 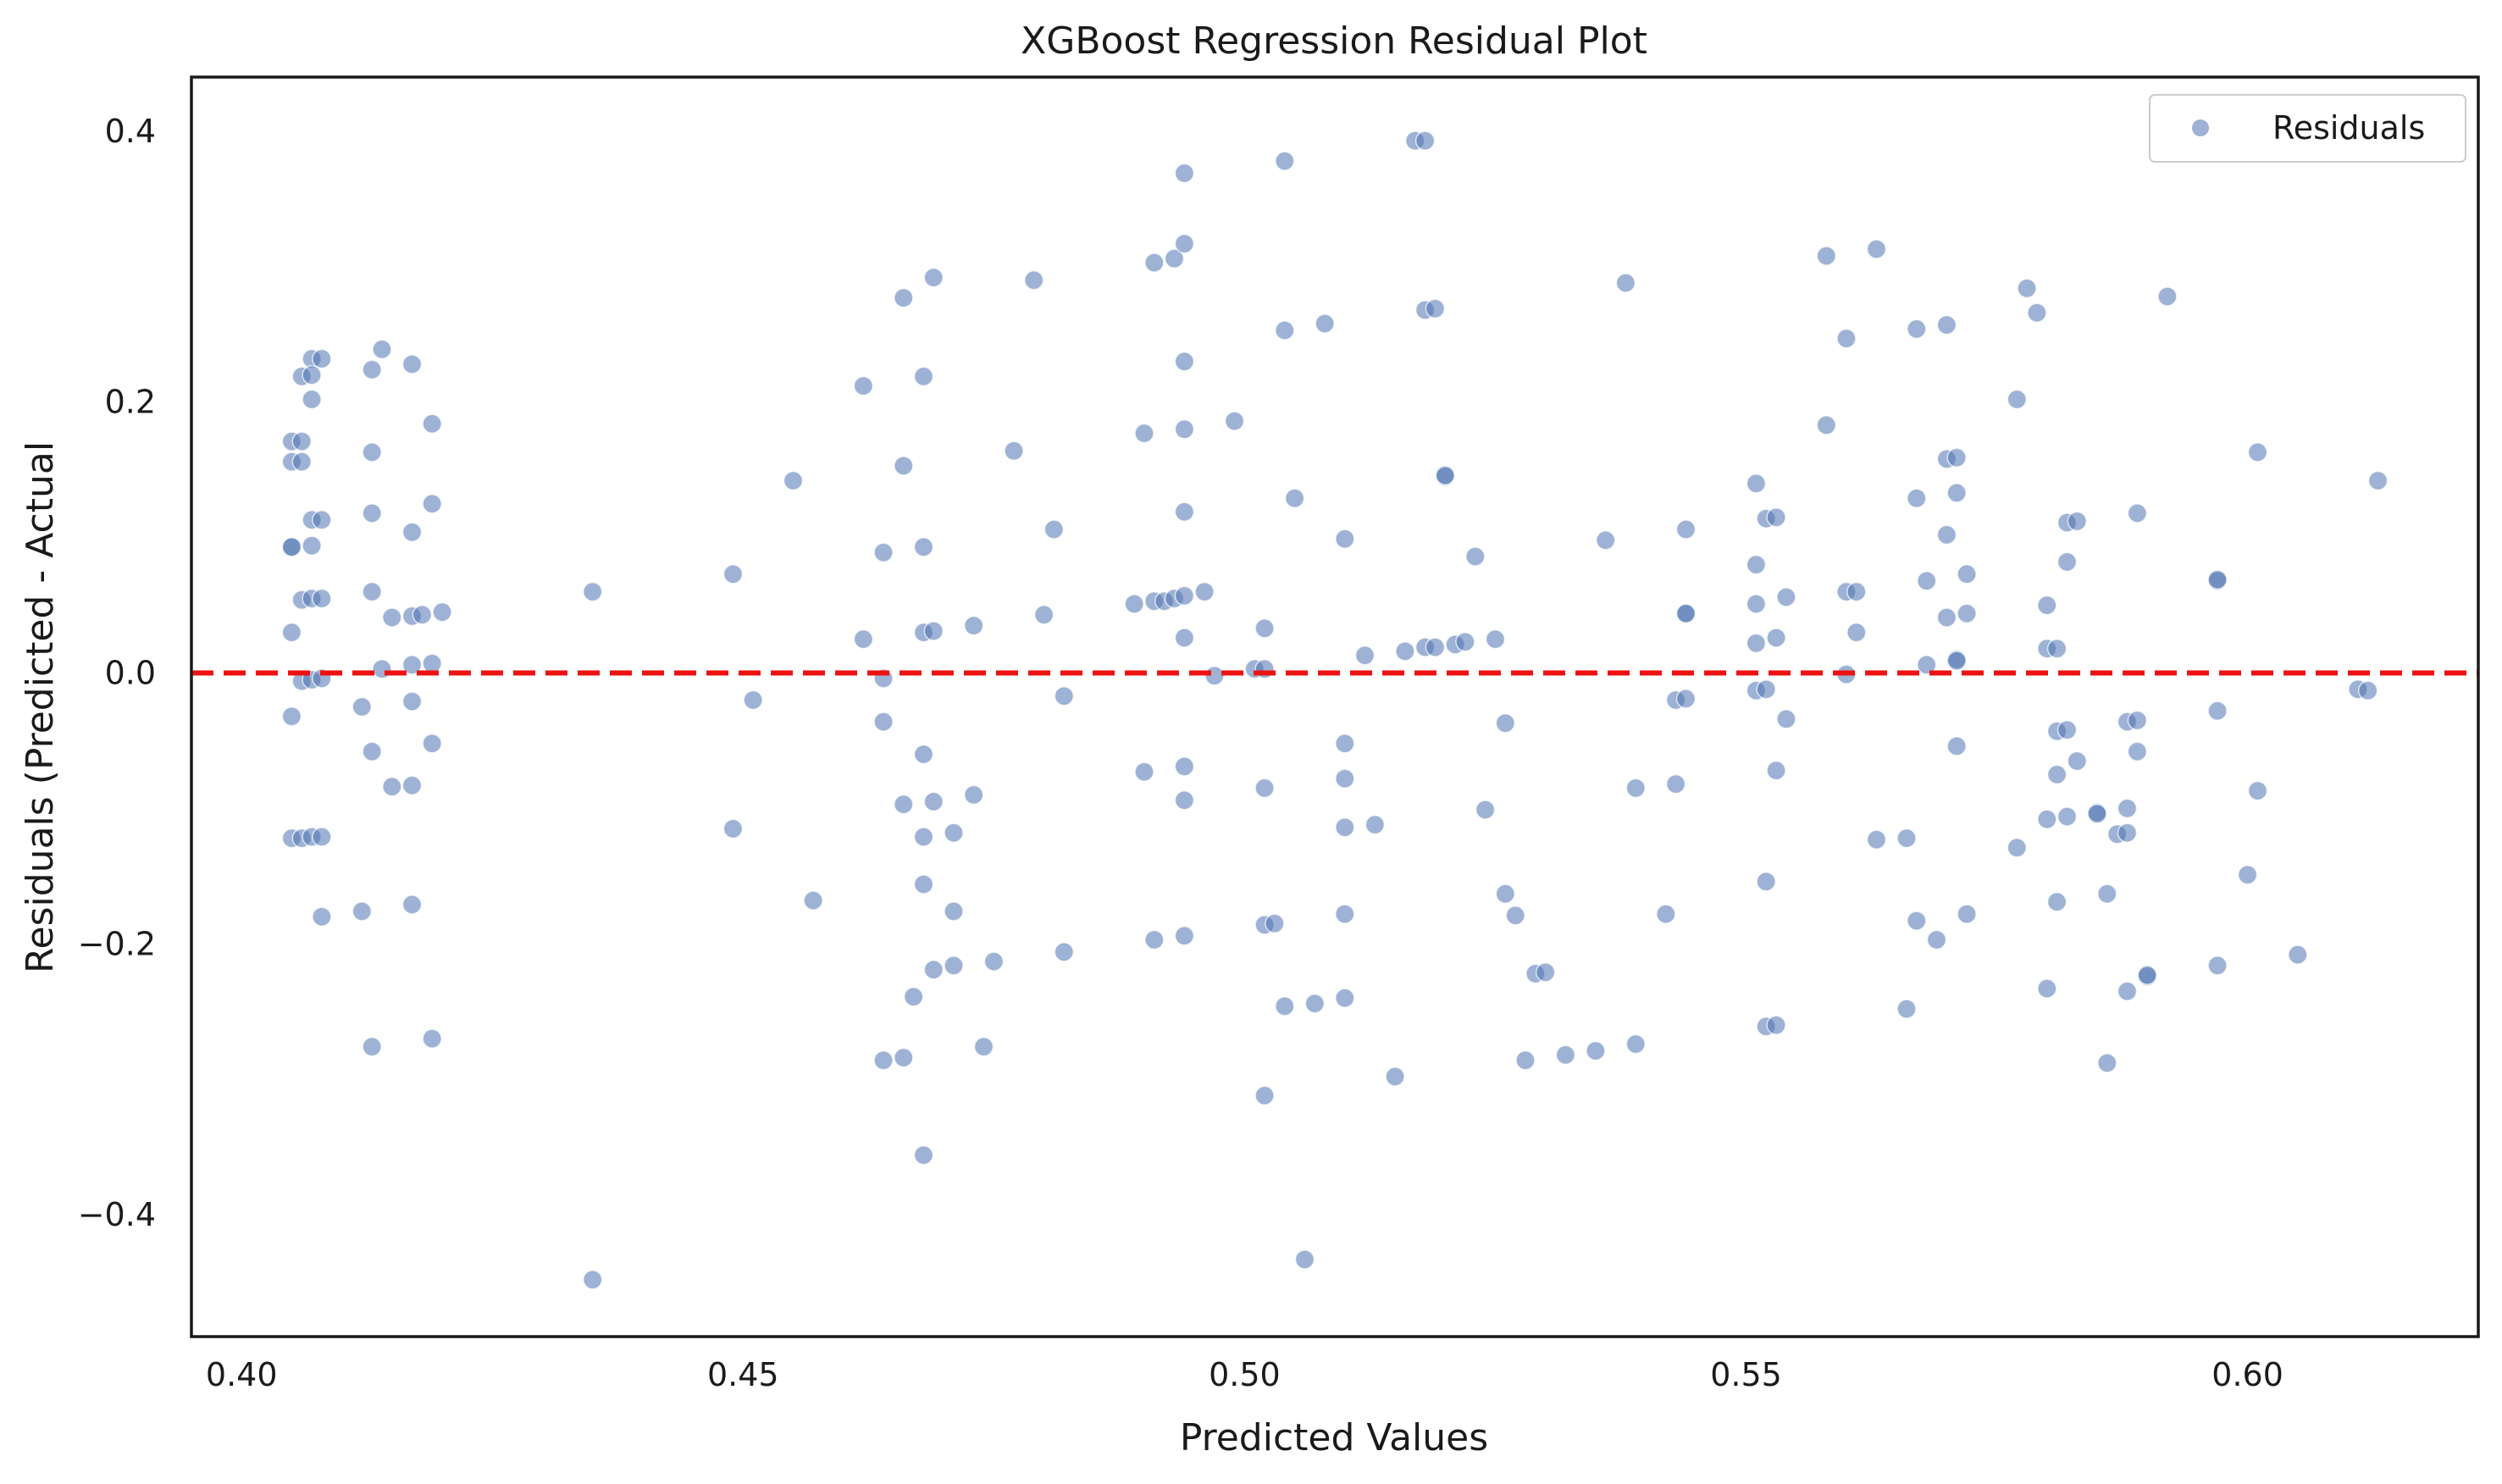 What do you see at coordinates (1245, 1374) in the screenshot?
I see `x-tick-label: 0.50` at bounding box center [1245, 1374].